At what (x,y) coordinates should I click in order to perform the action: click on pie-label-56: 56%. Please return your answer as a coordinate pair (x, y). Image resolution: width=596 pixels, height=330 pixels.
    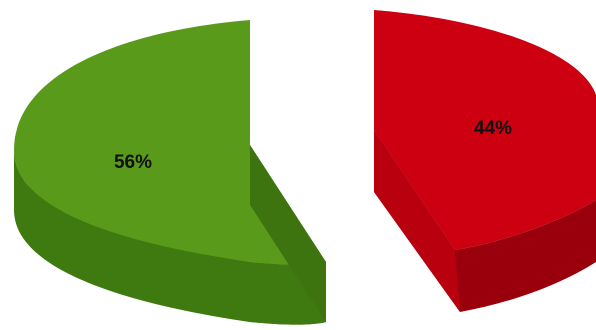
    Looking at the image, I should click on (133, 162).